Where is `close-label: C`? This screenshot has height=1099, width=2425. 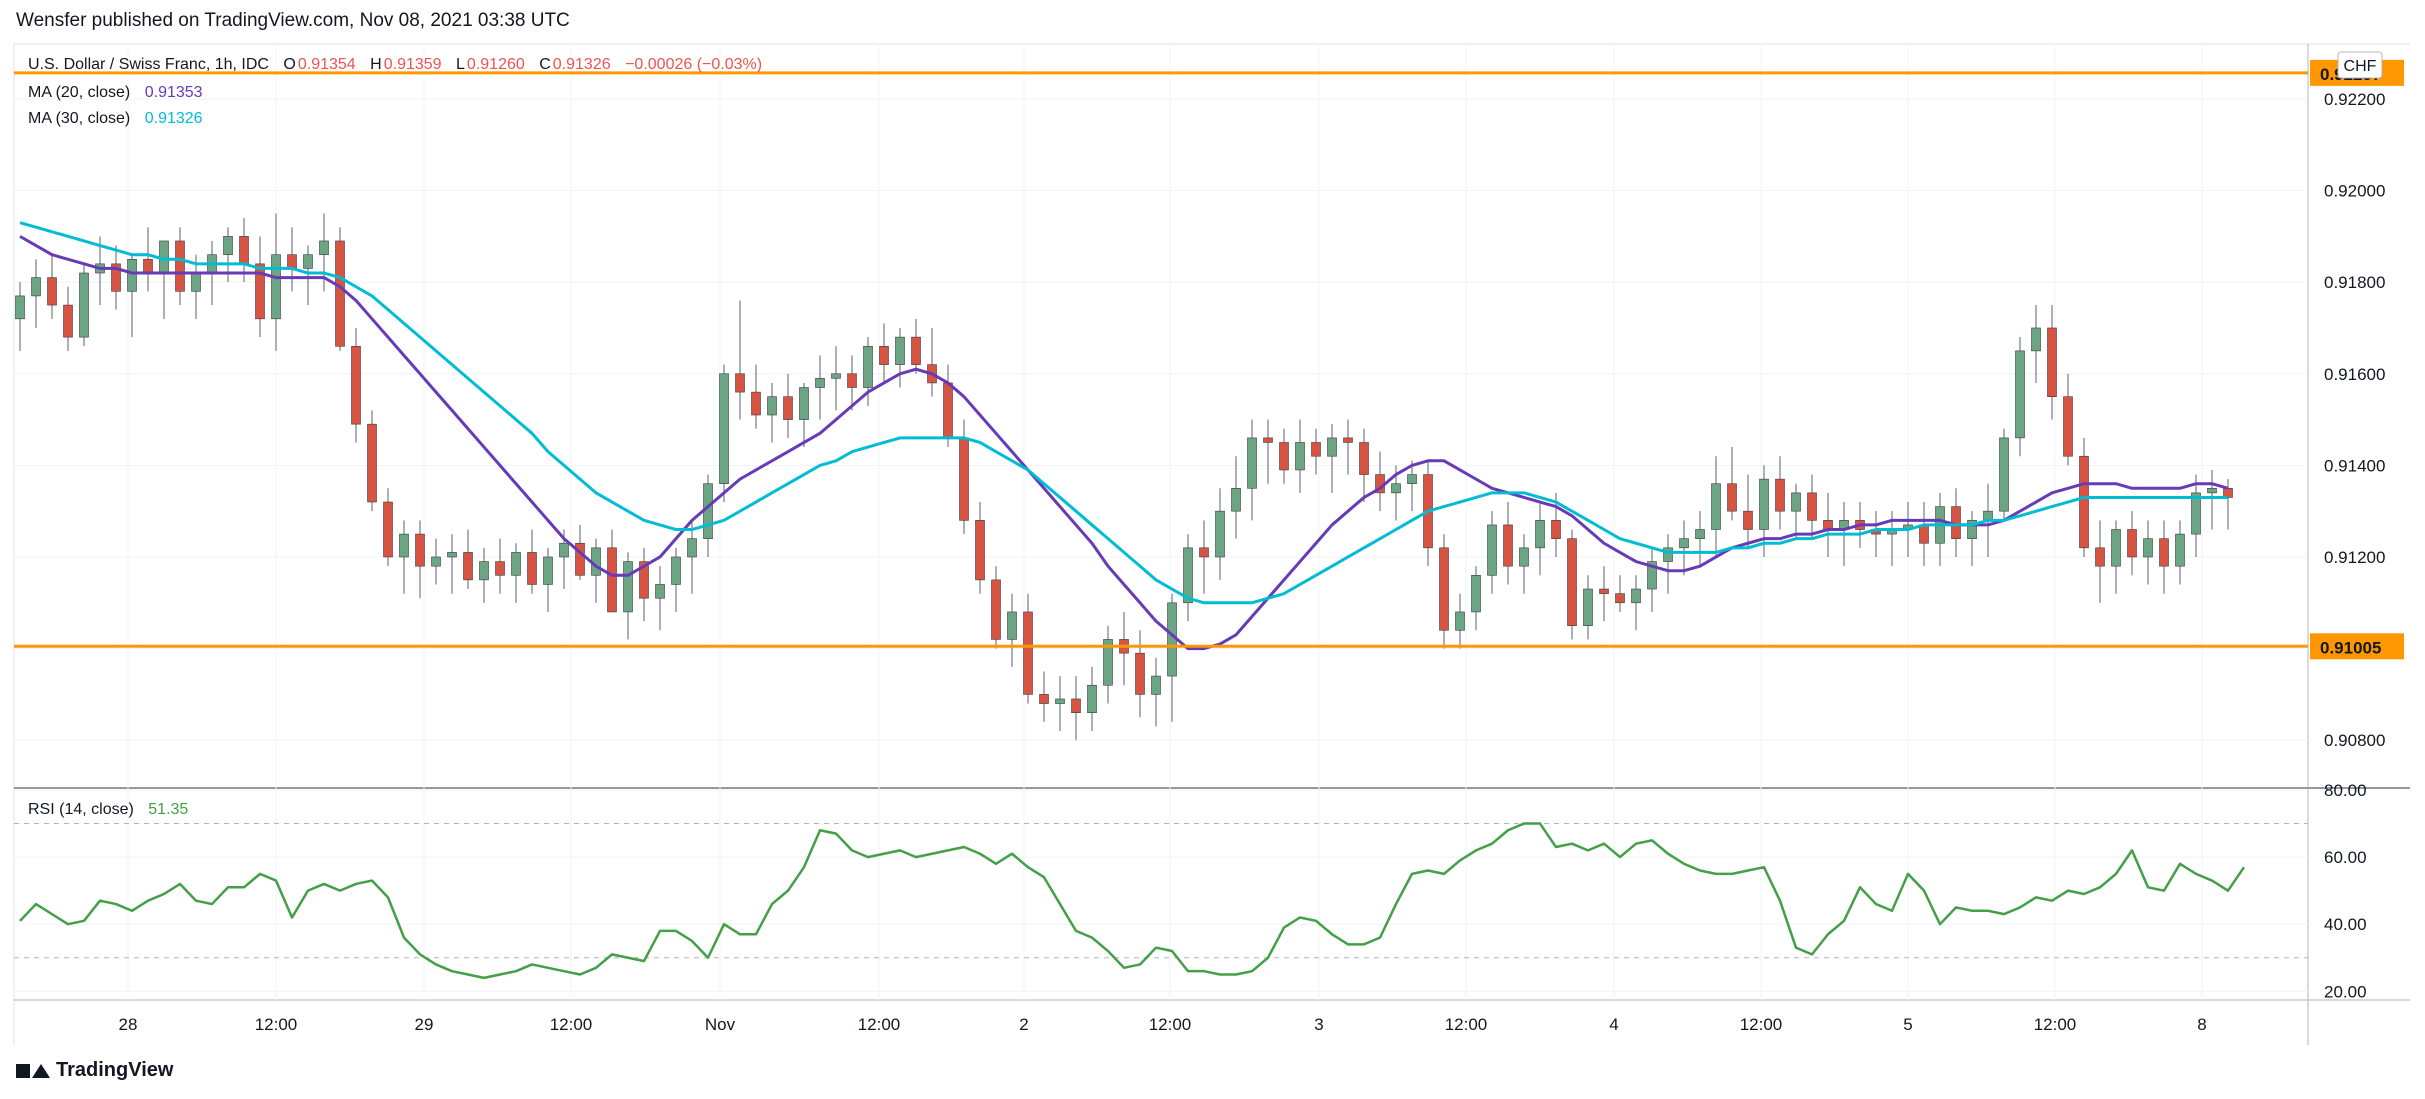 close-label: C is located at coordinates (545, 64).